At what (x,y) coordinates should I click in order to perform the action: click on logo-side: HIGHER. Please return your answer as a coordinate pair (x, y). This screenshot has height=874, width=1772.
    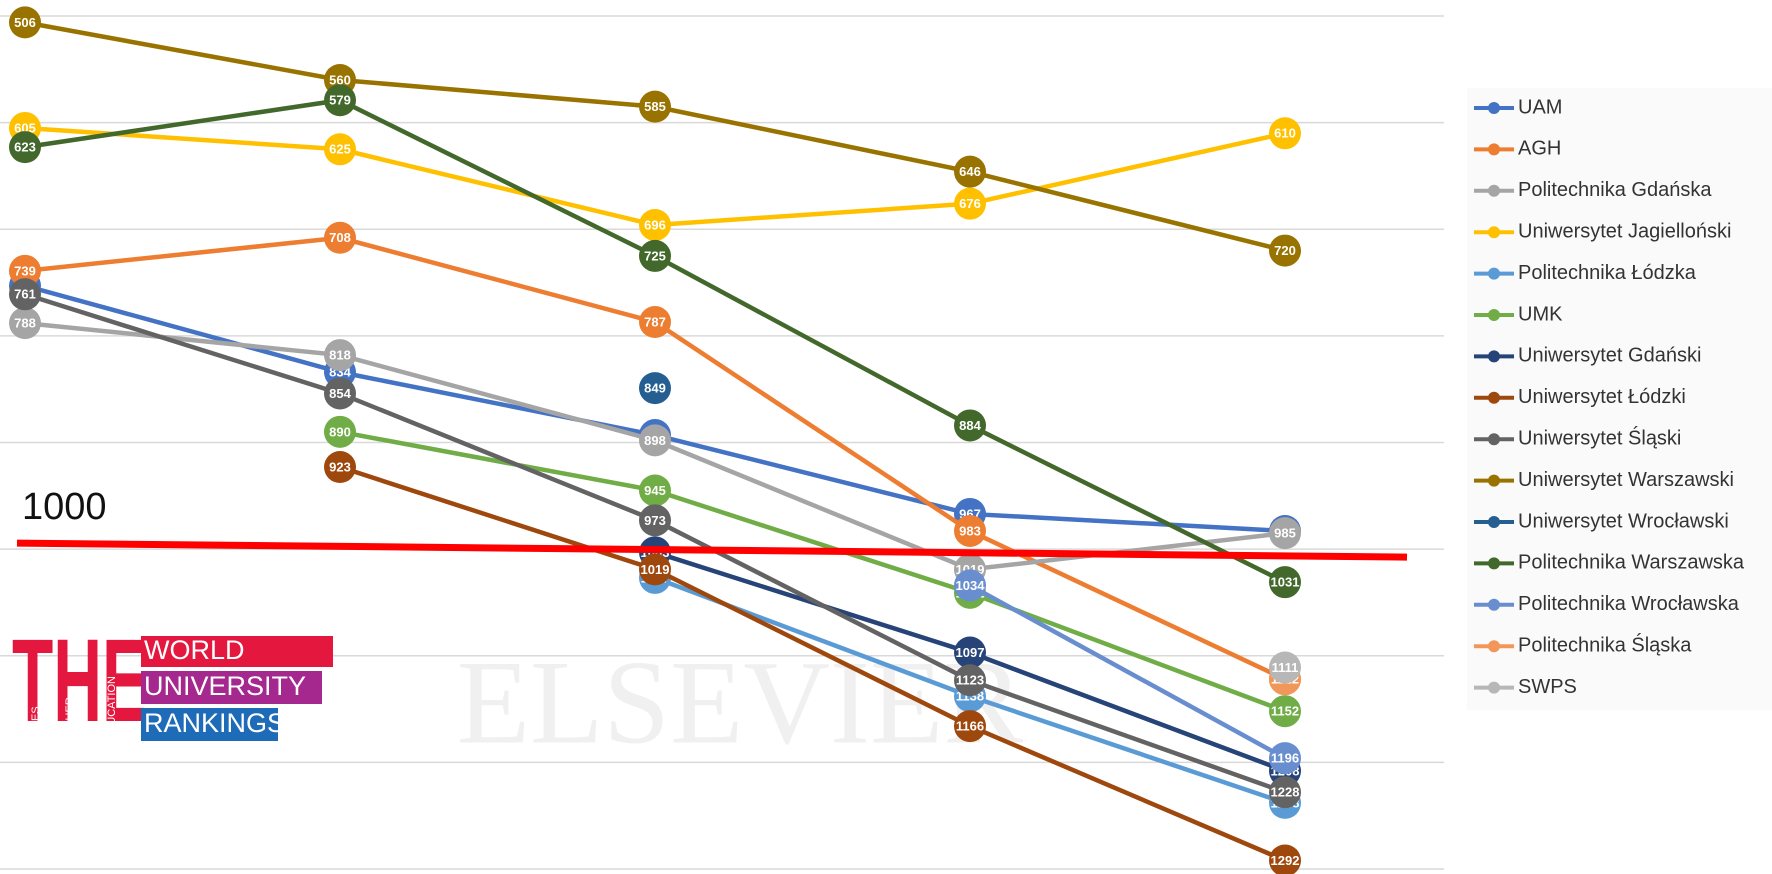
    Looking at the image, I should click on (70, 718).